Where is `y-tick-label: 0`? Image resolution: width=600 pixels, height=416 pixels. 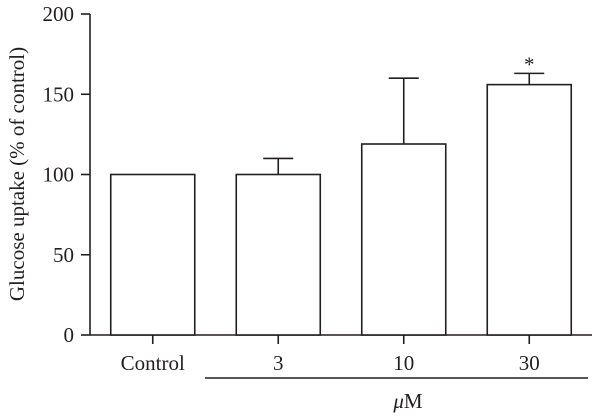
y-tick-label: 0 is located at coordinates (69, 335).